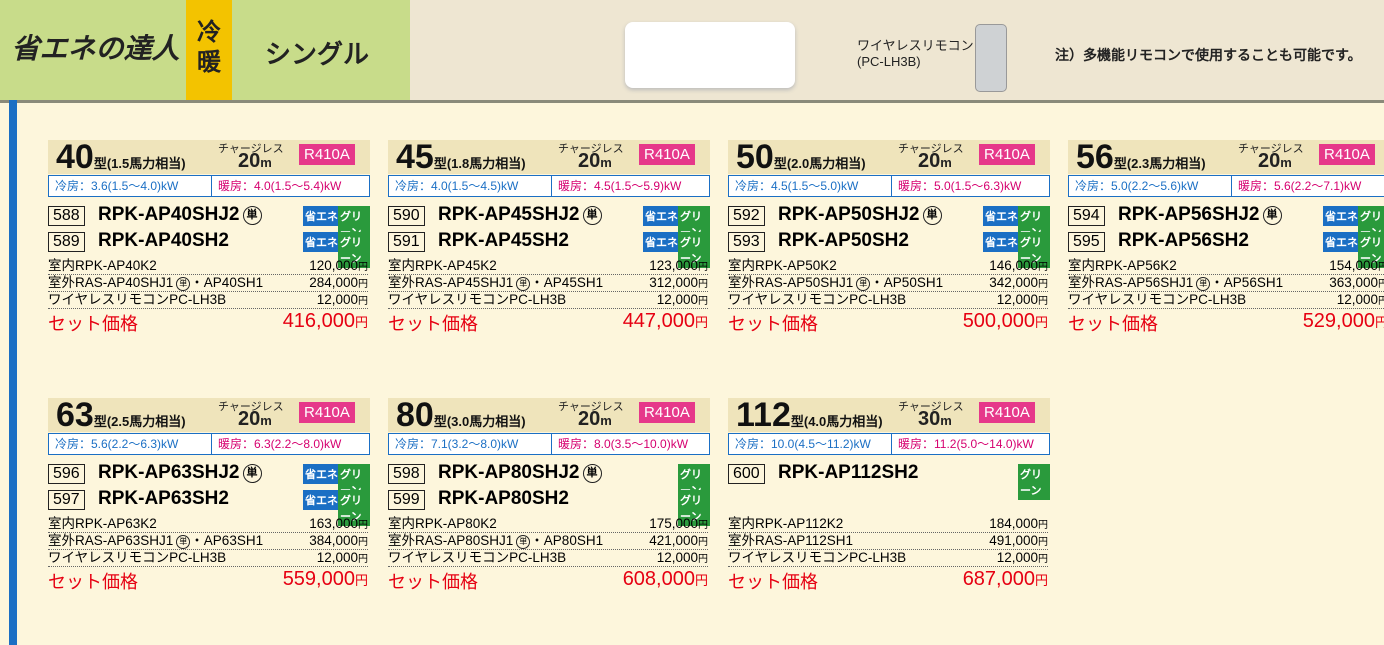 The image size is (1384, 645). Describe the element at coordinates (1338, 321) in the screenshot. I see `set-price-value: 529,000` at that location.